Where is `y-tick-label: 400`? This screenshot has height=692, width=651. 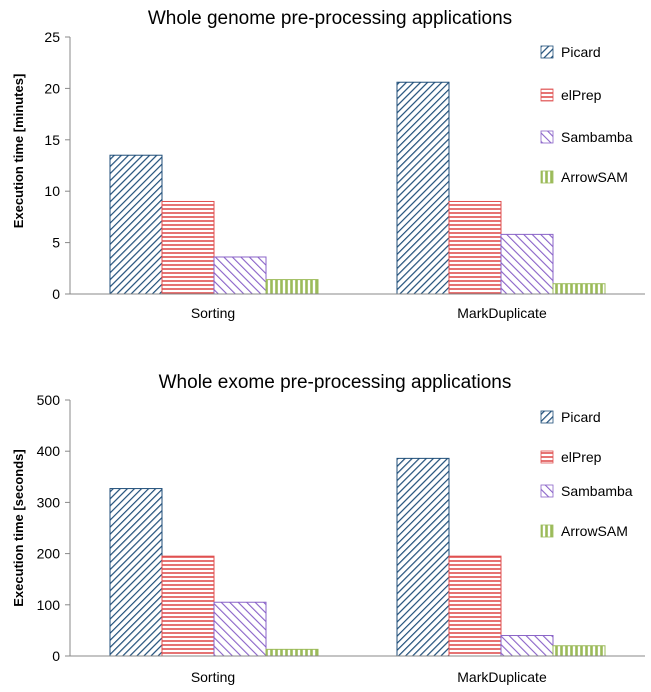 y-tick-label: 400 is located at coordinates (49, 451).